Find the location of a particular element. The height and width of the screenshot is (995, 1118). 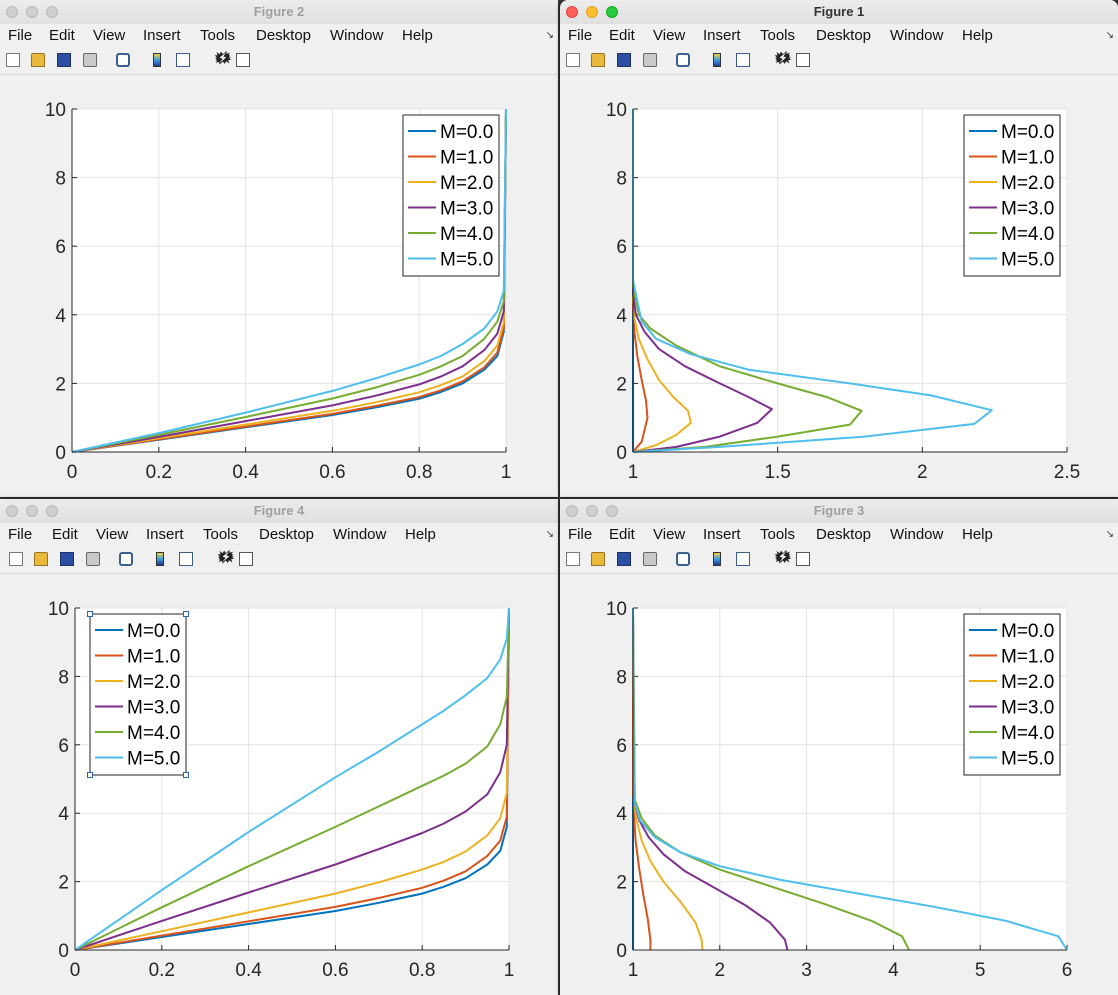

window-titlebar: Figure 4 is located at coordinates (279, 511).